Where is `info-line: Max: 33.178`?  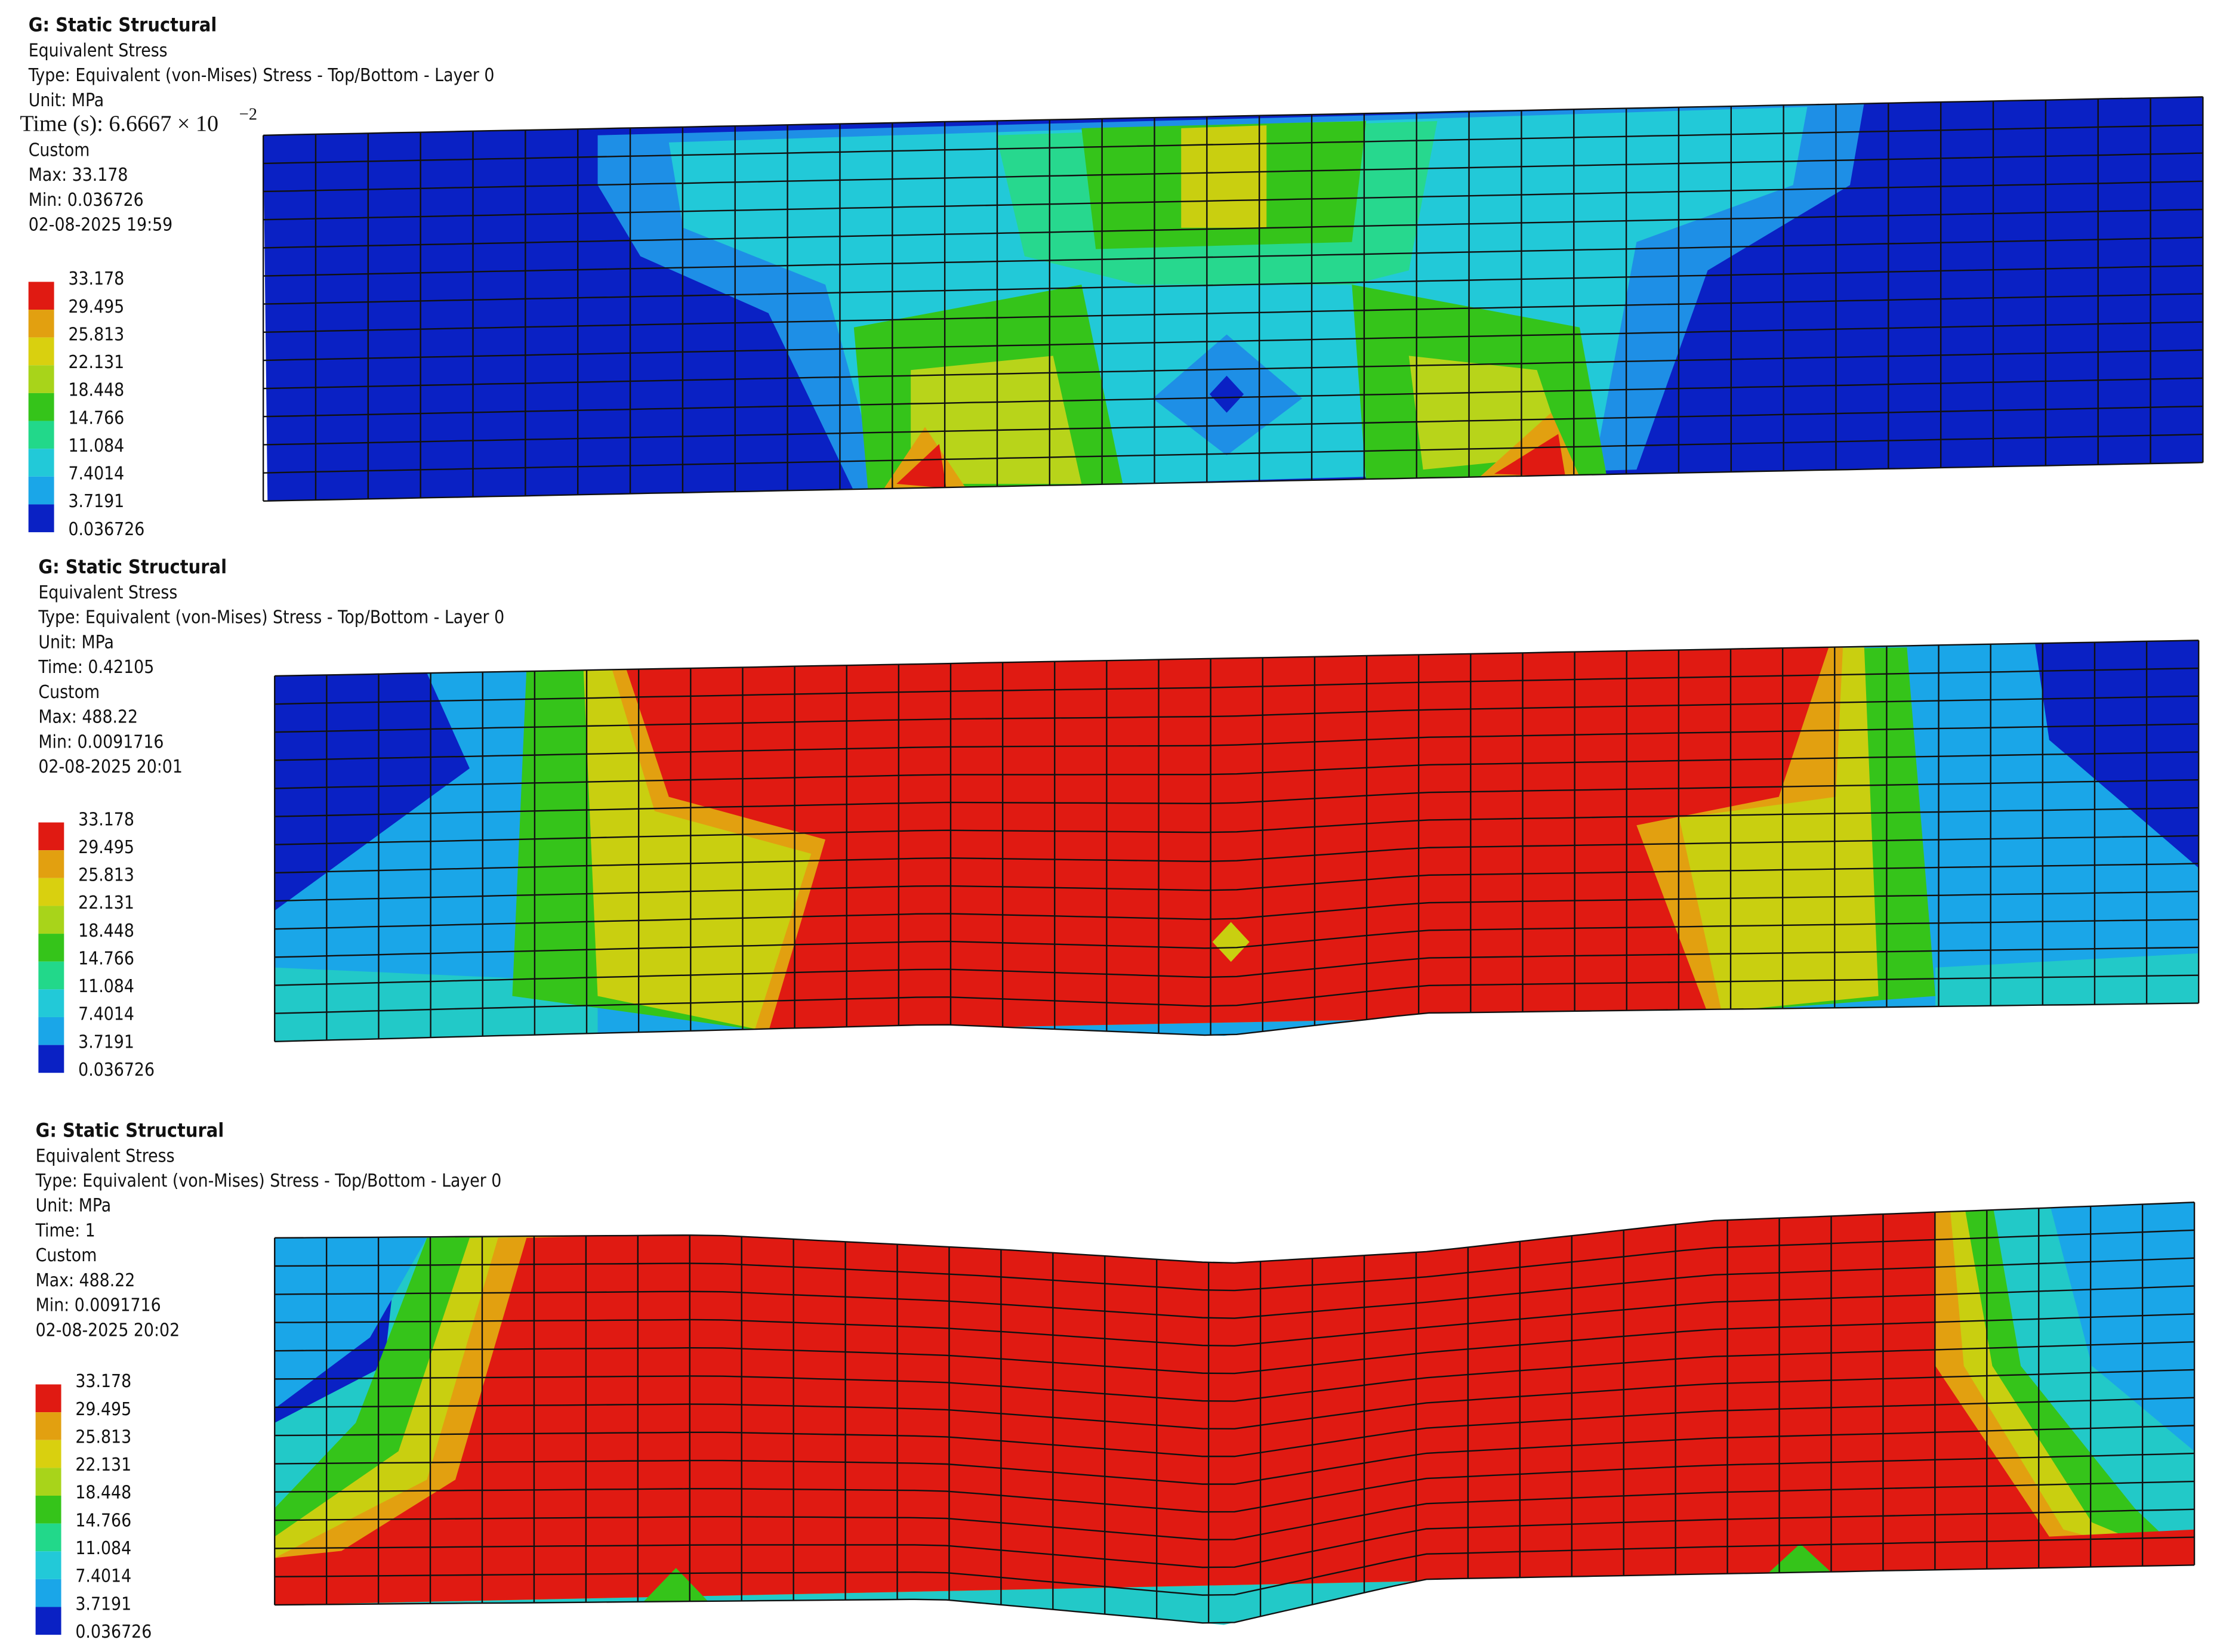
info-line: Max: 33.178 is located at coordinates (79, 175).